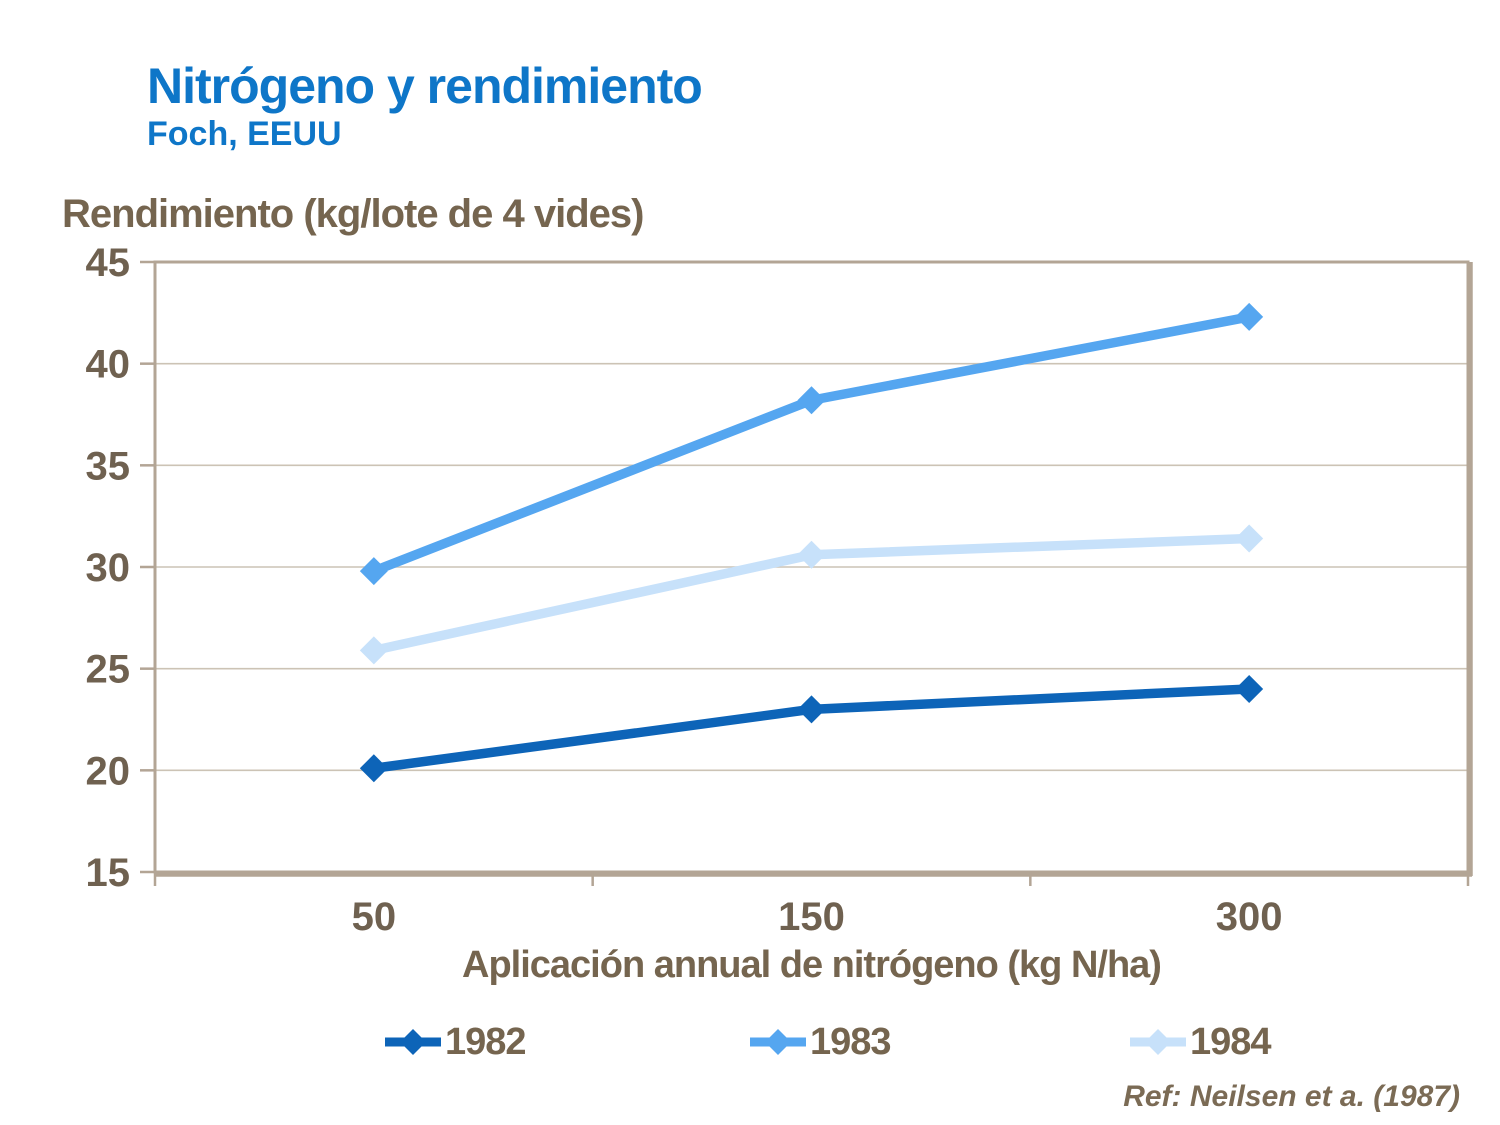 The height and width of the screenshot is (1125, 1500). I want to click on legend-marker-1982, so click(413, 1042).